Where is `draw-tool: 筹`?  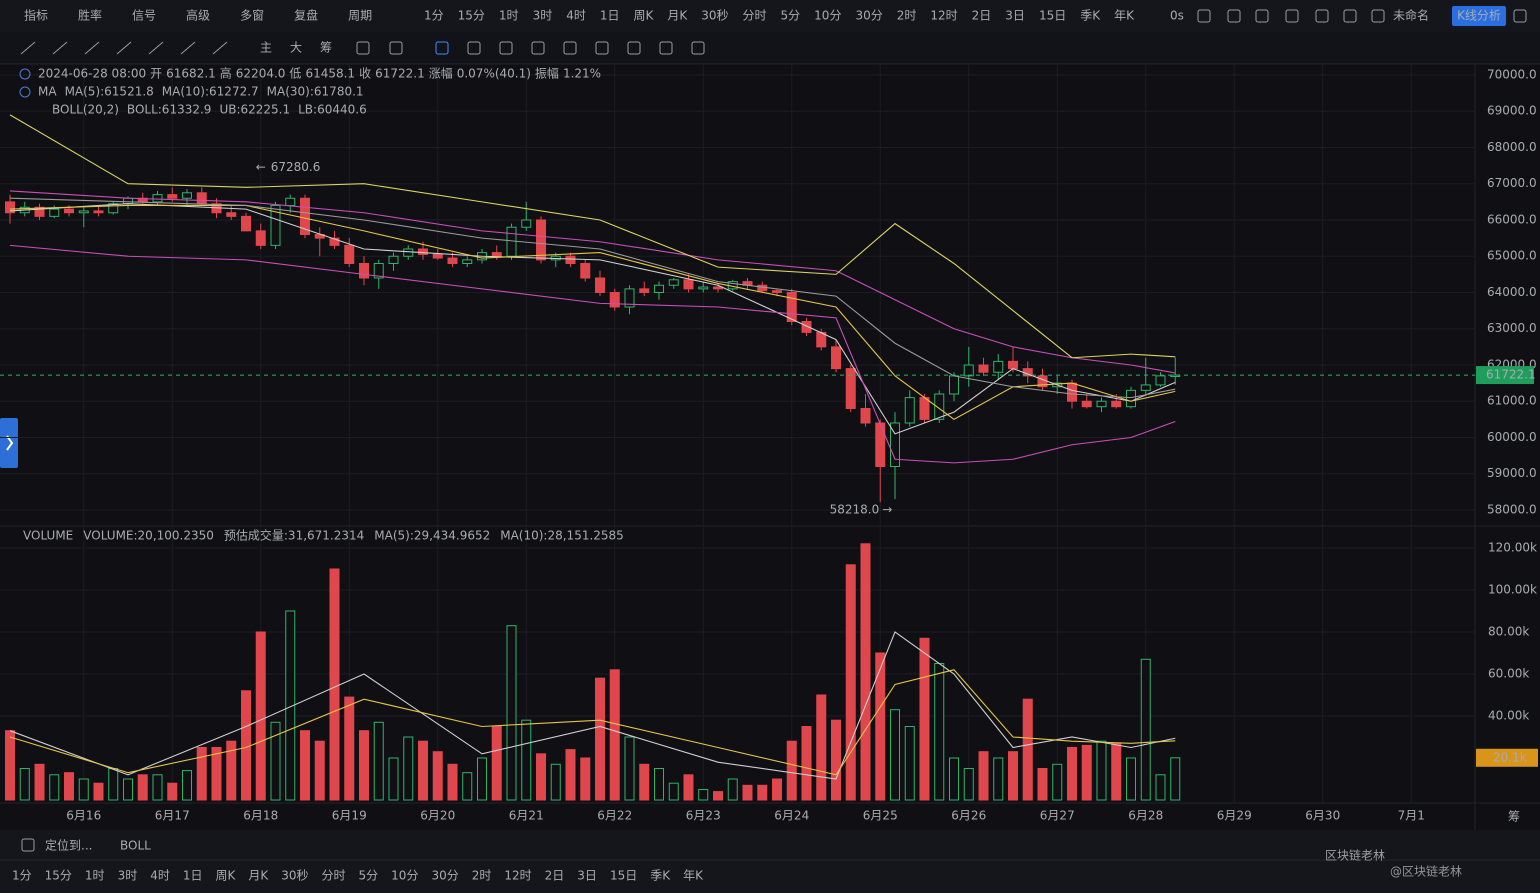 draw-tool: 筹 is located at coordinates (326, 48).